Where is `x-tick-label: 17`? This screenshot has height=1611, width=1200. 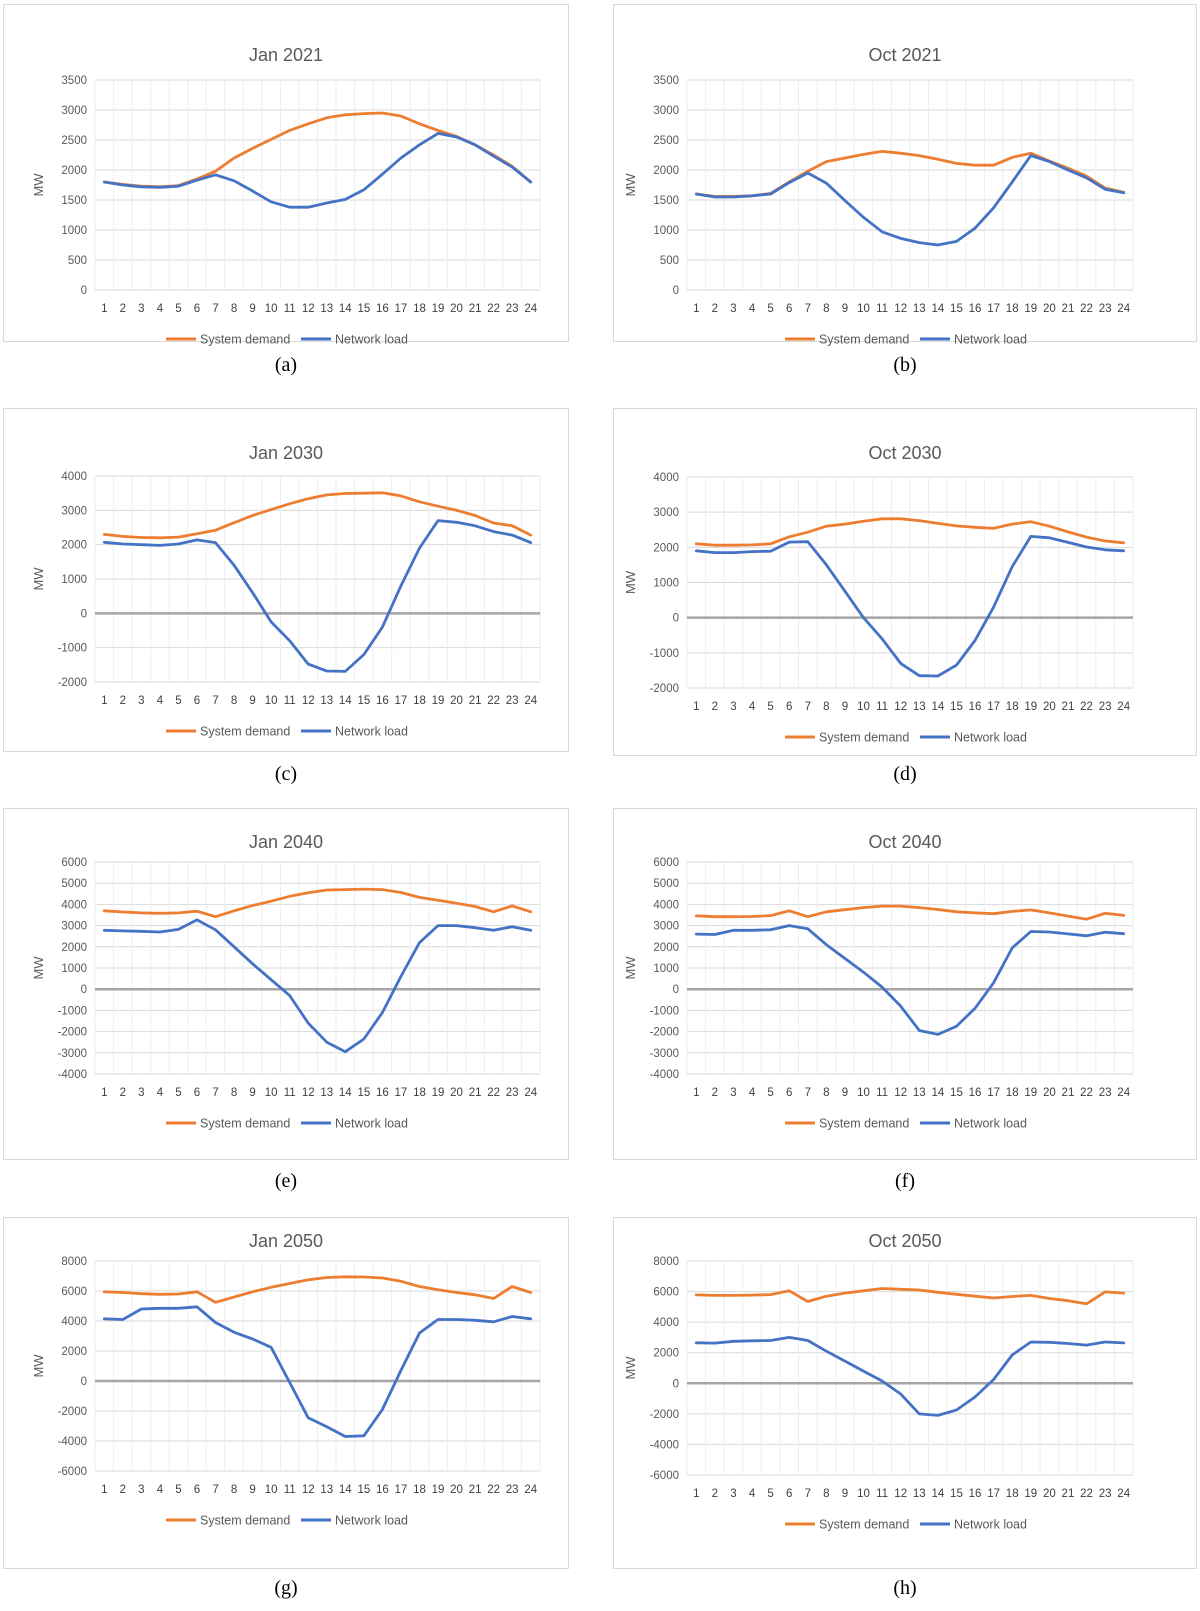
x-tick-label: 17 is located at coordinates (401, 1093).